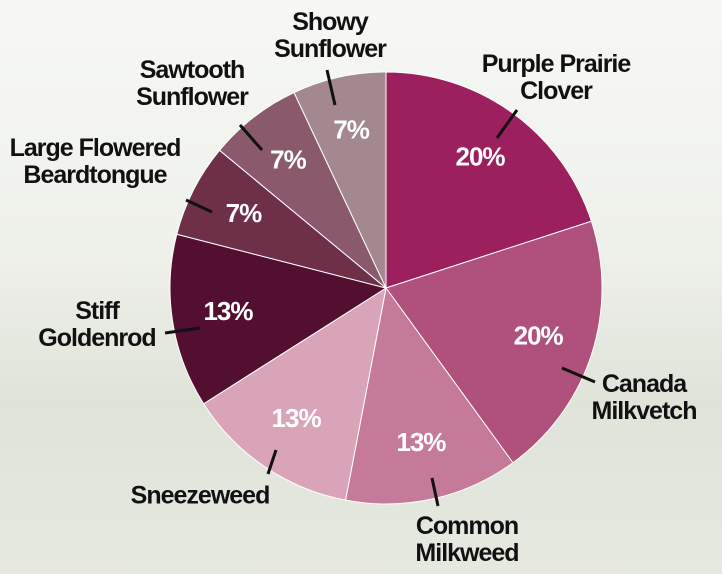  I want to click on slice-label: Purple Prairie Clover, so click(556, 77).